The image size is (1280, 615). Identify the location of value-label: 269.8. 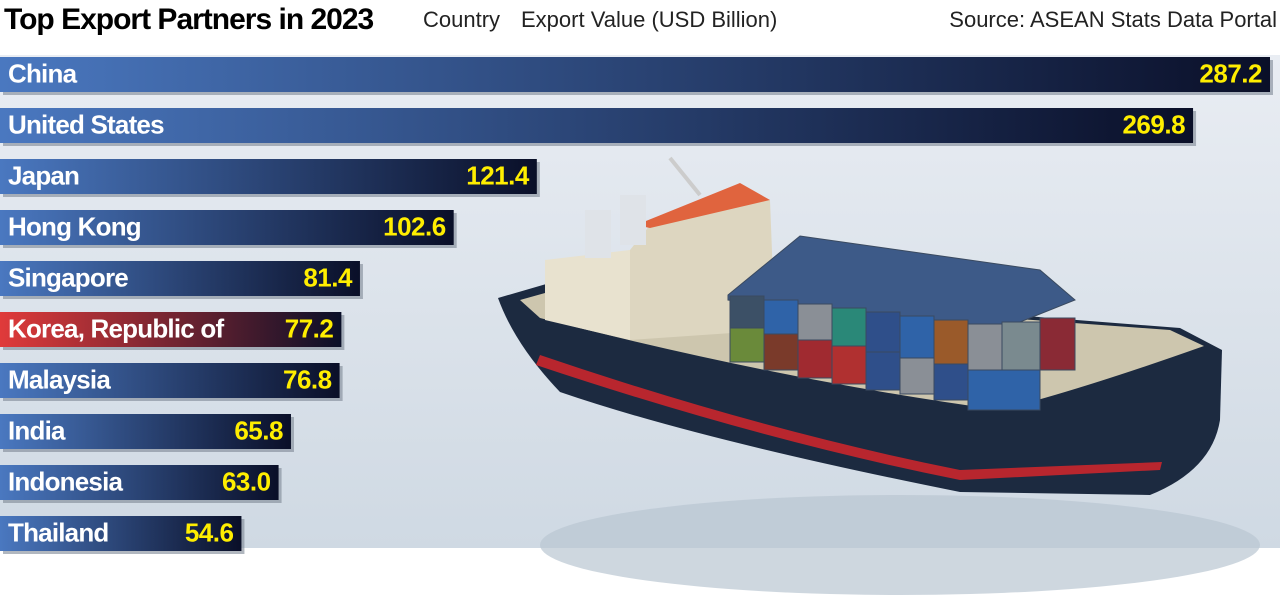
(1153, 124).